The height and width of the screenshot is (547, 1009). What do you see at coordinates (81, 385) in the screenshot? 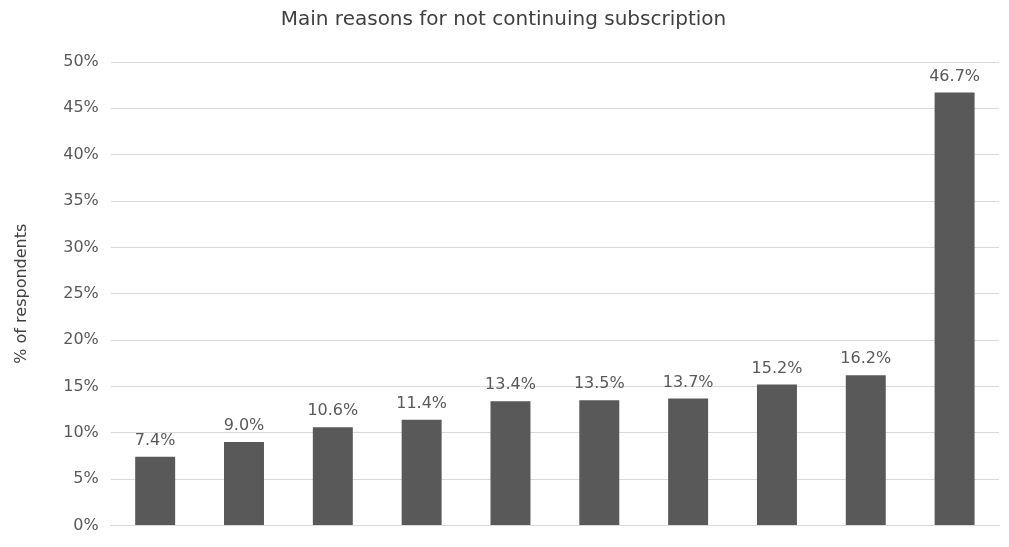
I see `y-tick-label: 15%` at bounding box center [81, 385].